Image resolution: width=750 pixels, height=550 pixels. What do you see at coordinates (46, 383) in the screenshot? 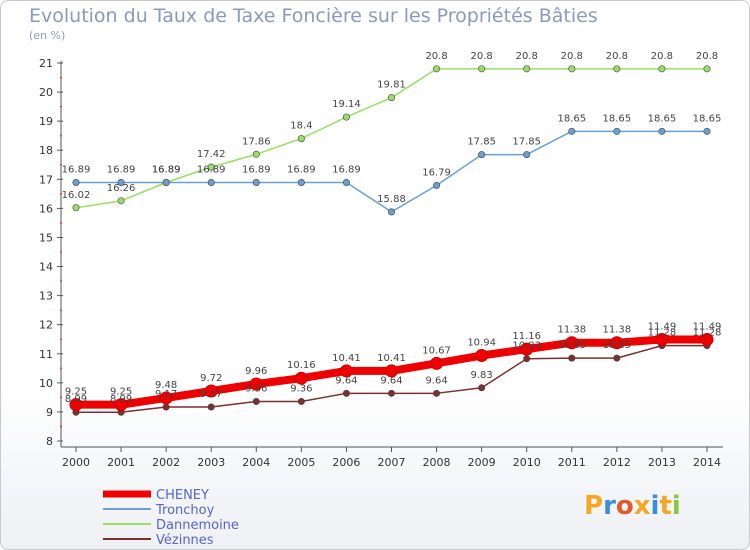
I see `y-tick-label: 10` at bounding box center [46, 383].